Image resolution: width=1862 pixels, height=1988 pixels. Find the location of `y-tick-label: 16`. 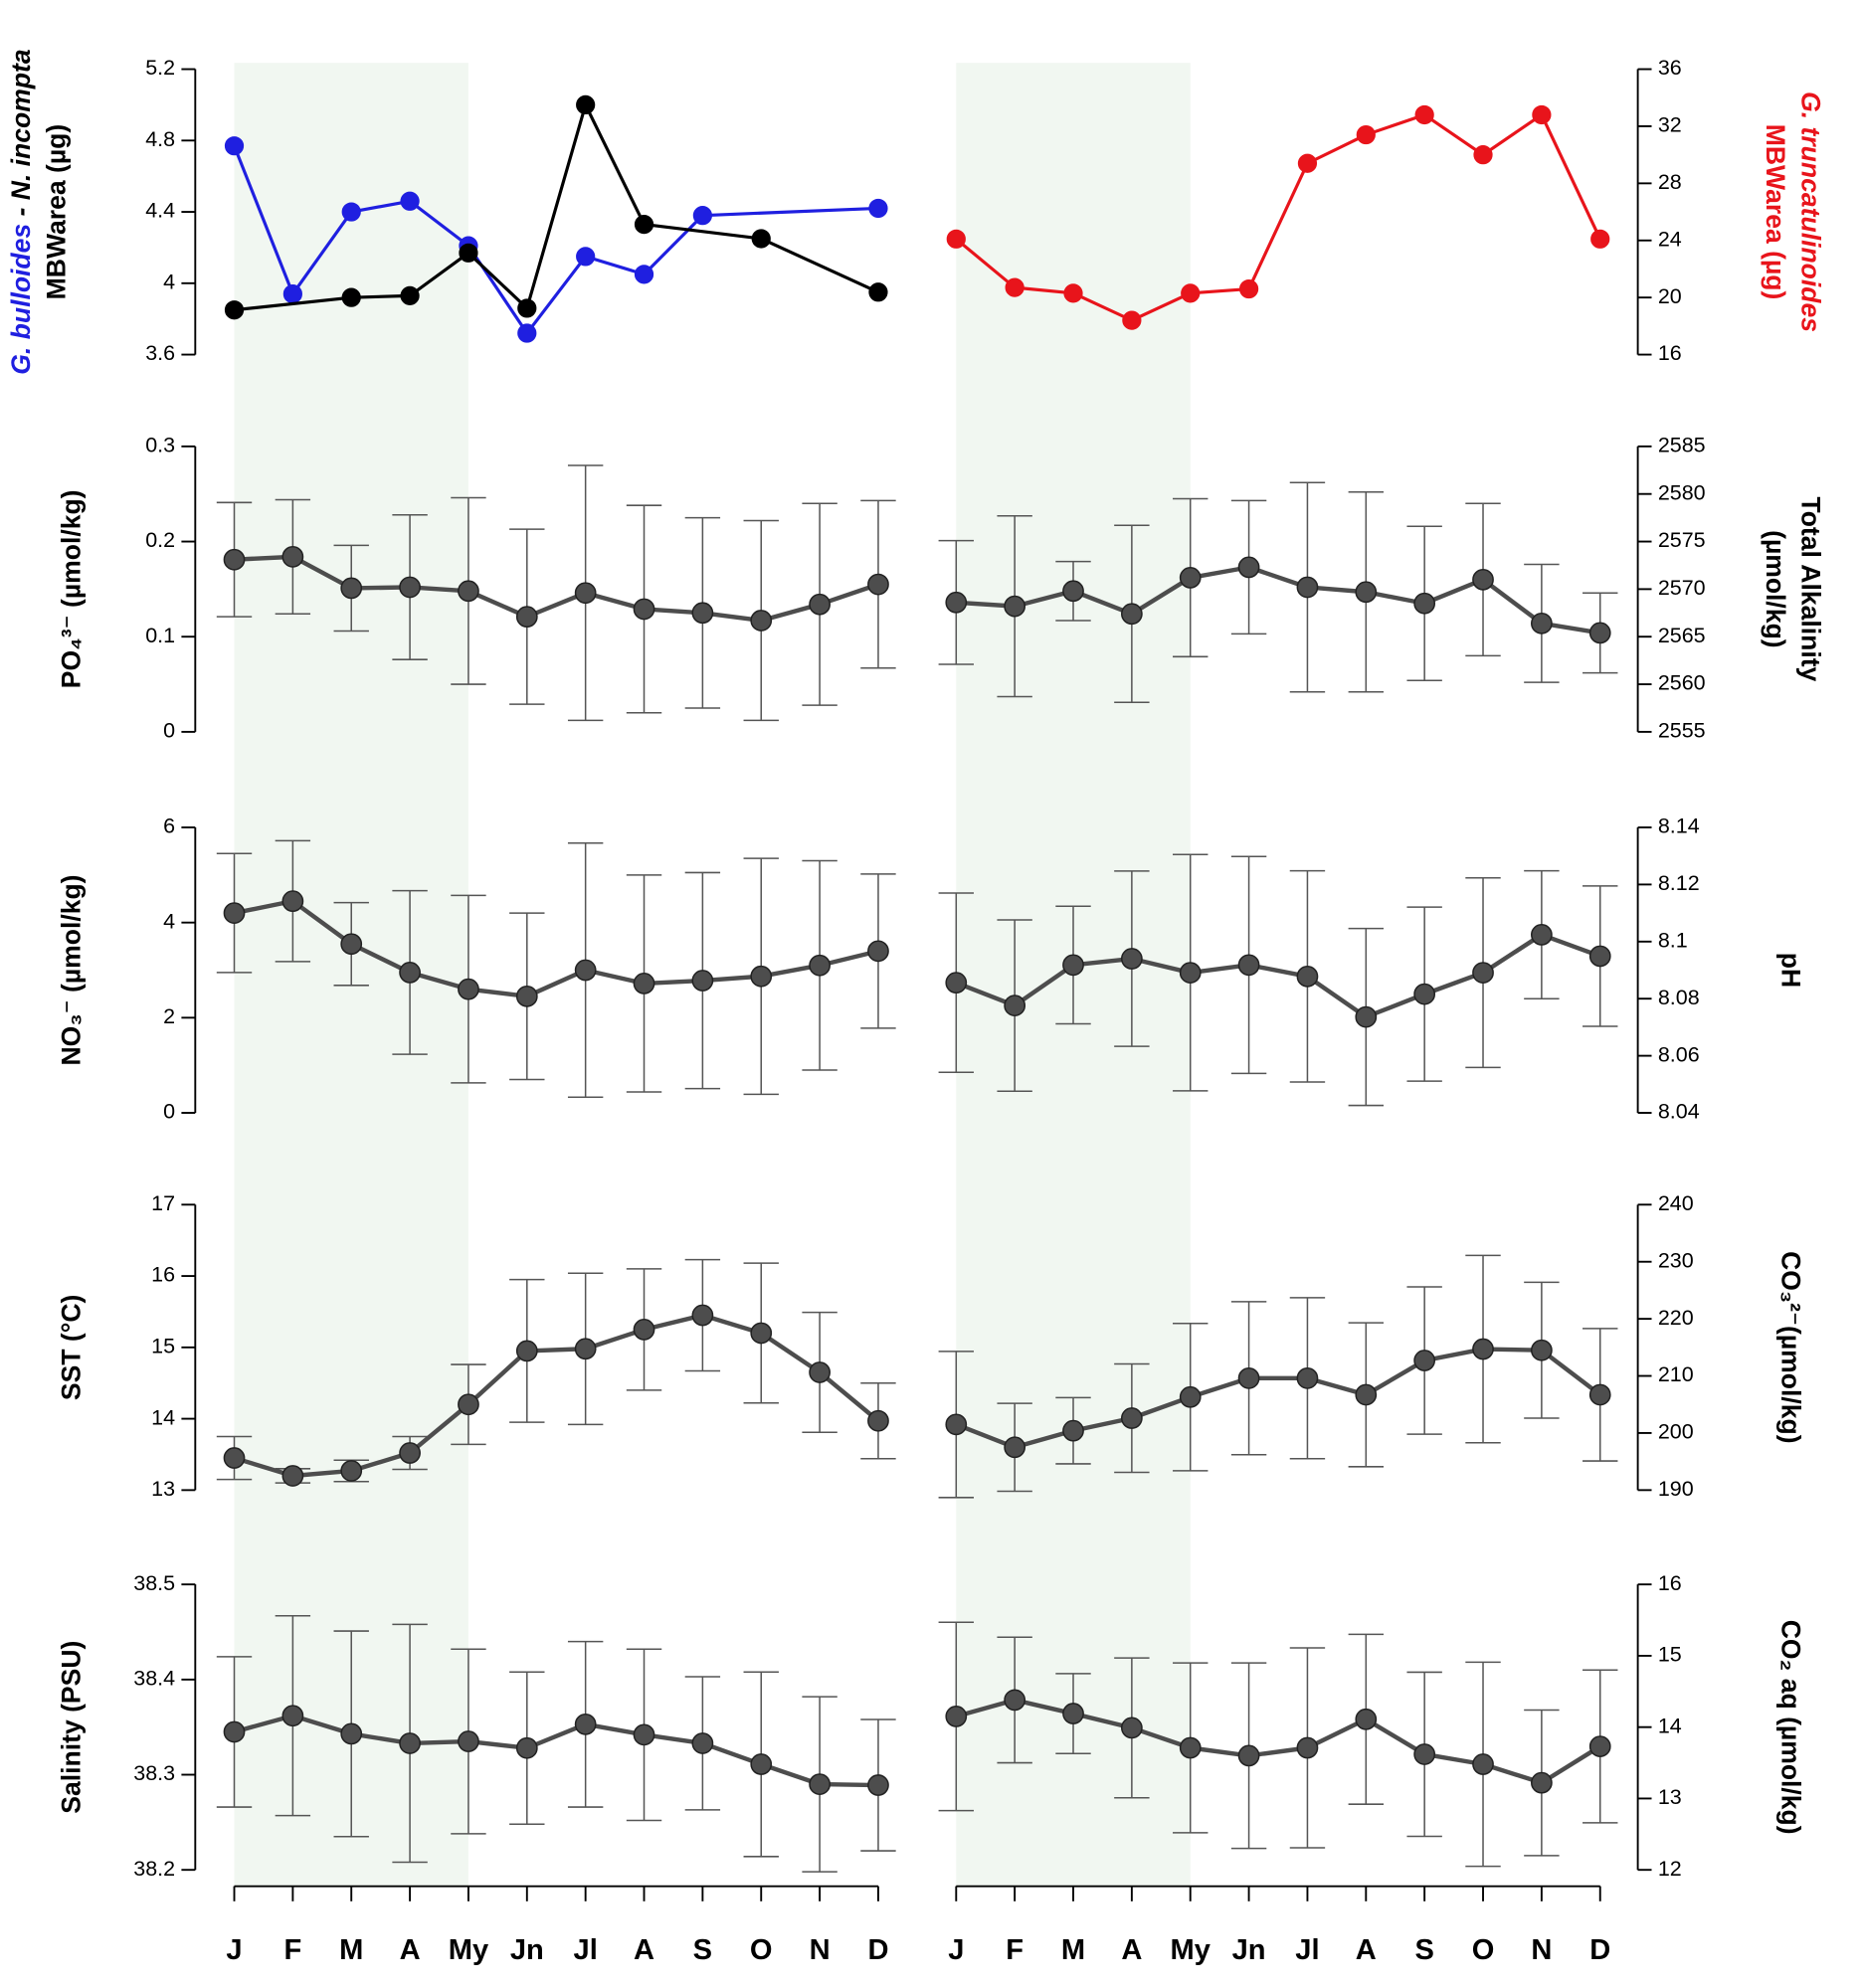

y-tick-label: 16 is located at coordinates (1670, 1583).